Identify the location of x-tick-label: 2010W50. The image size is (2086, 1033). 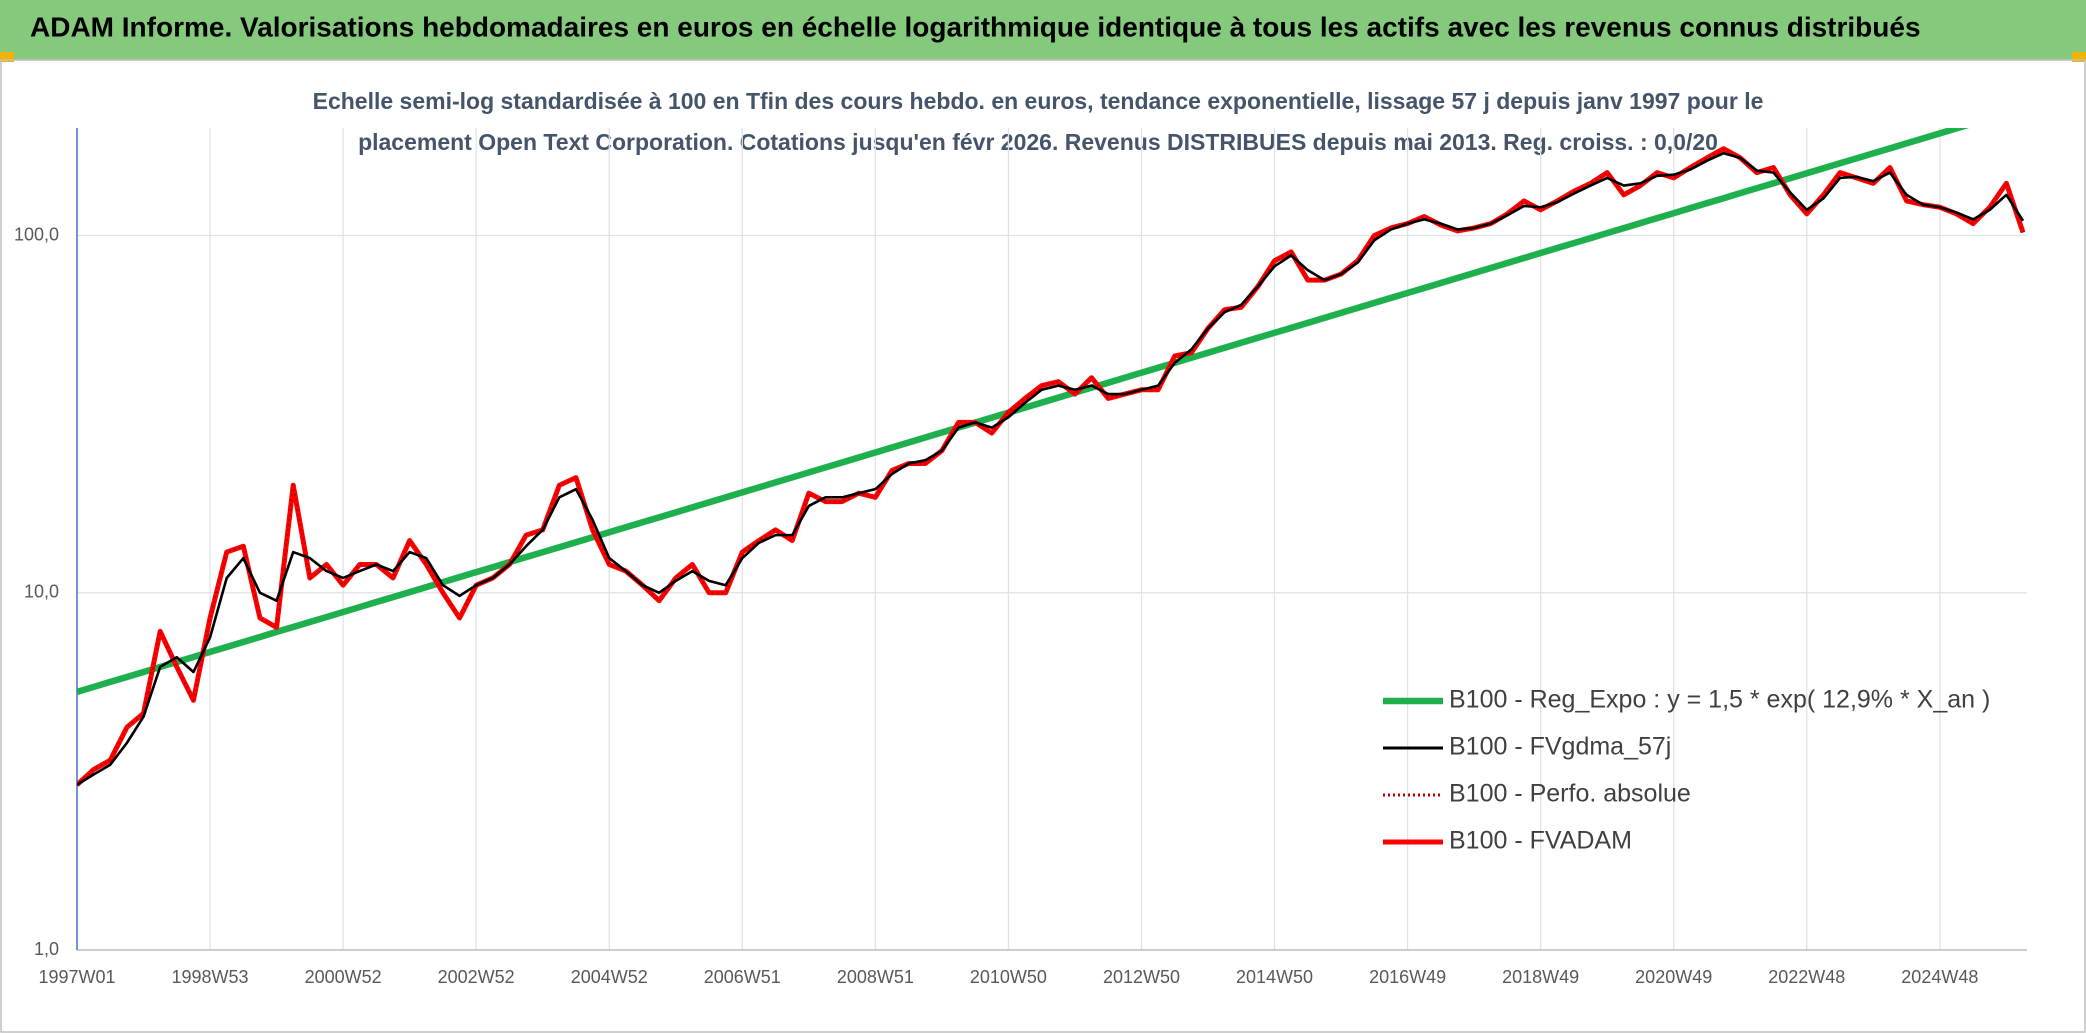
(1008, 977).